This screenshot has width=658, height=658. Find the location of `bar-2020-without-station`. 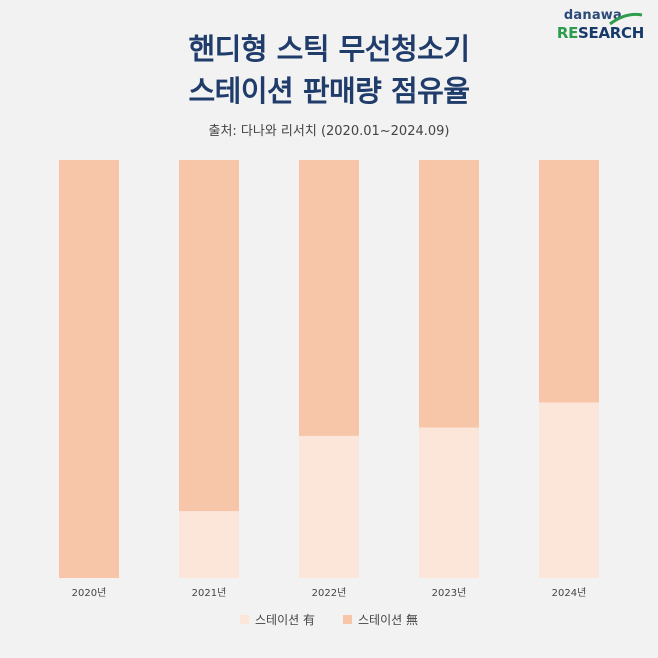

bar-2020-without-station is located at coordinates (89, 369).